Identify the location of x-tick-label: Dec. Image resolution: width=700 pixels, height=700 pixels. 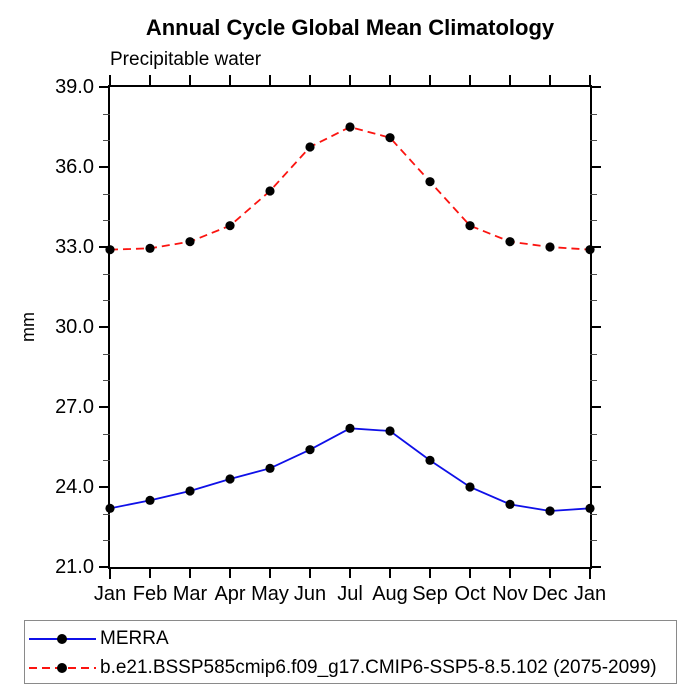
(550, 594).